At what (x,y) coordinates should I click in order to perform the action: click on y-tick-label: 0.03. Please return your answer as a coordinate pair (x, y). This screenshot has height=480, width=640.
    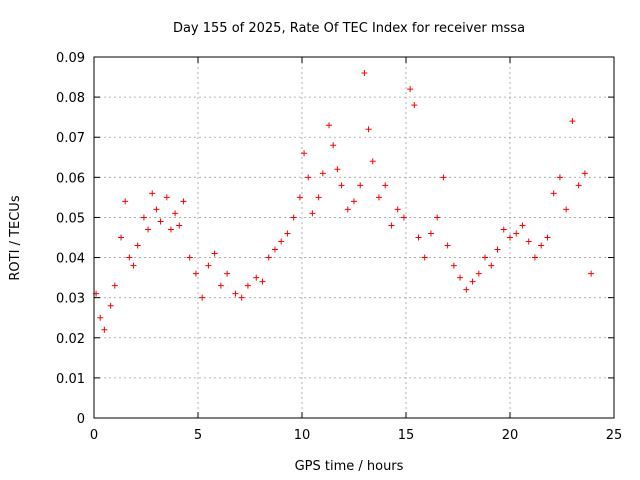
    Looking at the image, I should click on (70, 299).